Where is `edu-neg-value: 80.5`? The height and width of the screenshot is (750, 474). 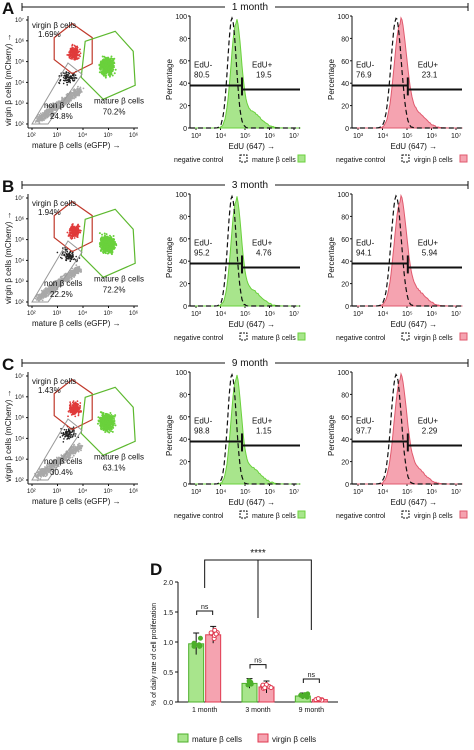 edu-neg-value: 80.5 is located at coordinates (202, 74).